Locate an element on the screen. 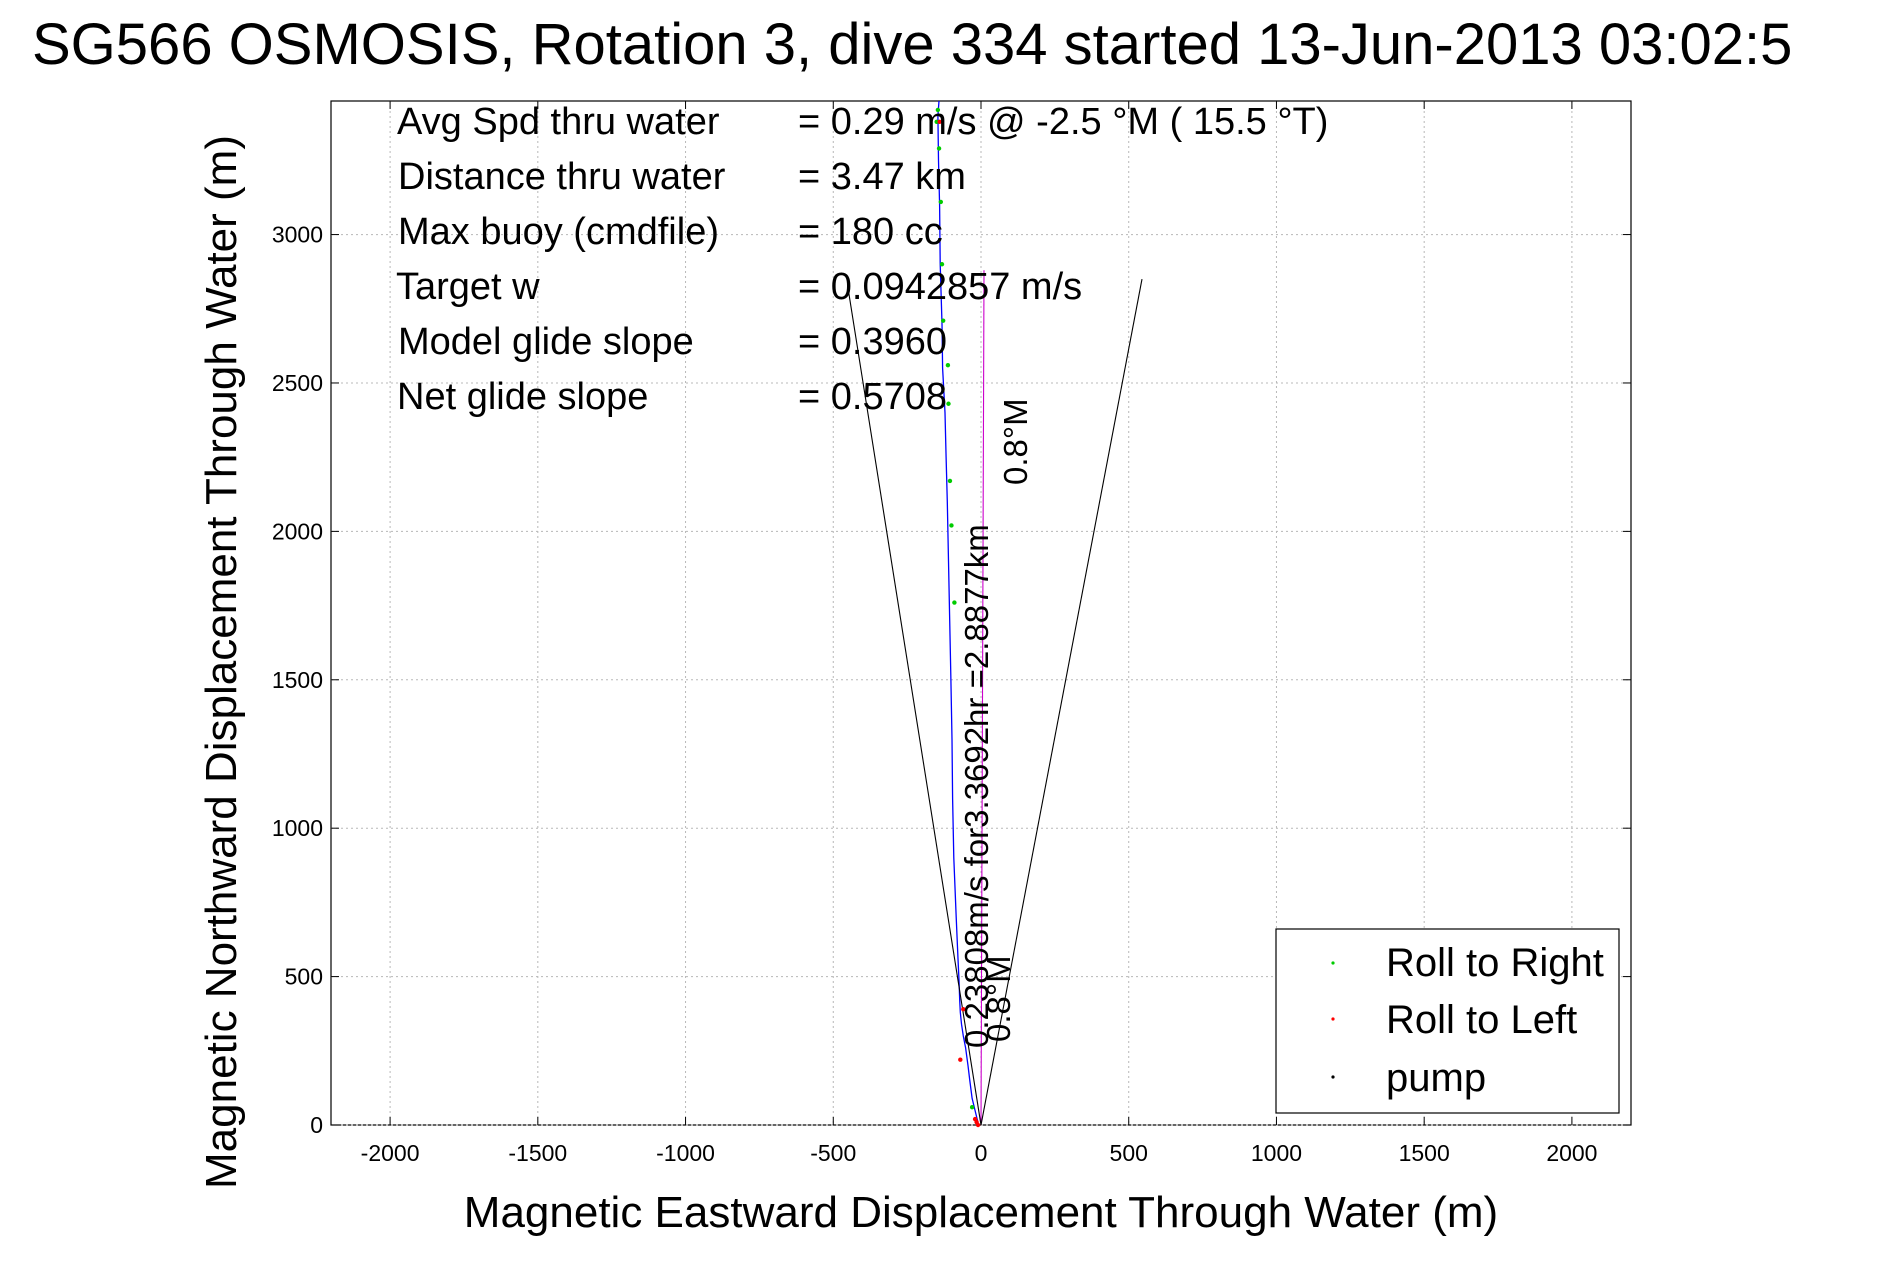  stat-label: Net glide slope is located at coordinates (522, 397).